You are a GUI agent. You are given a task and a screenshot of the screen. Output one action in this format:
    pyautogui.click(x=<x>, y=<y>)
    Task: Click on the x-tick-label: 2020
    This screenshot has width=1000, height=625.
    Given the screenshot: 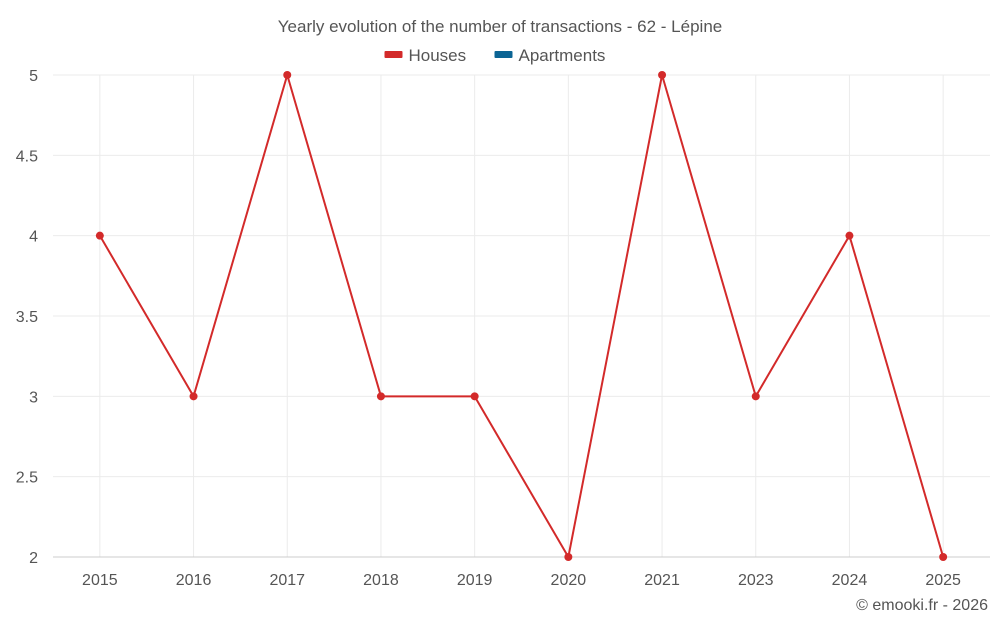 What is the action you would take?
    pyautogui.click(x=569, y=580)
    